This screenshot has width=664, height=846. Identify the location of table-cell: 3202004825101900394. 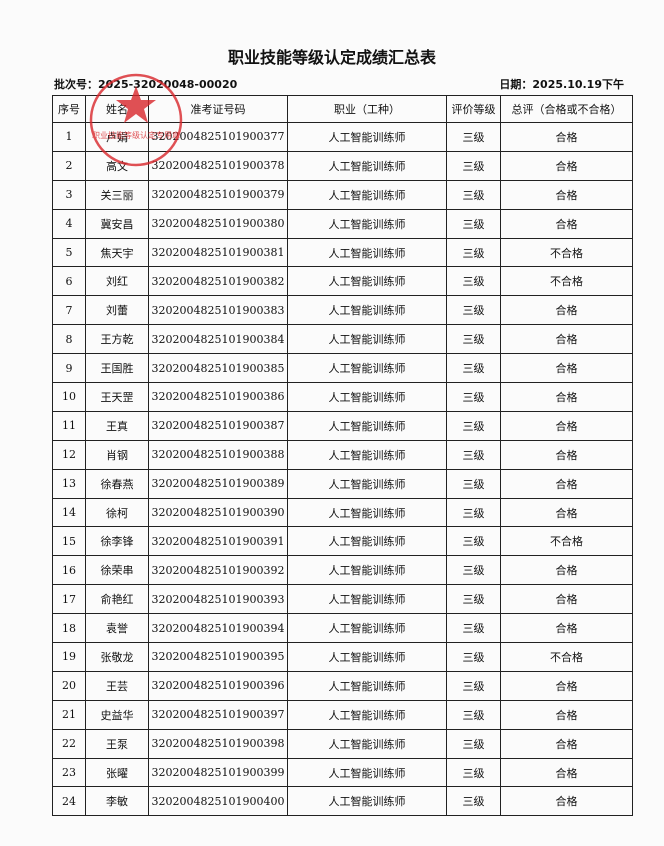
(218, 628).